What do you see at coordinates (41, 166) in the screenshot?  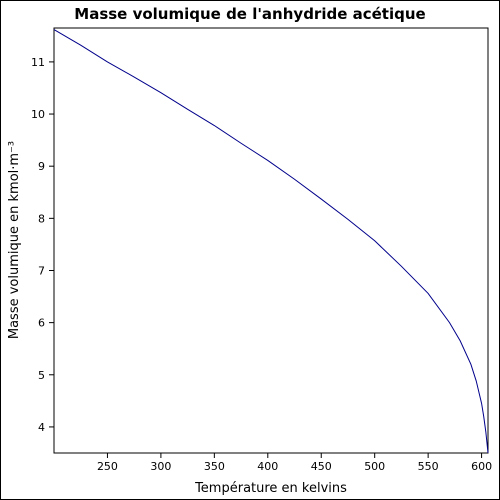 I see `y-tick-label: 9` at bounding box center [41, 166].